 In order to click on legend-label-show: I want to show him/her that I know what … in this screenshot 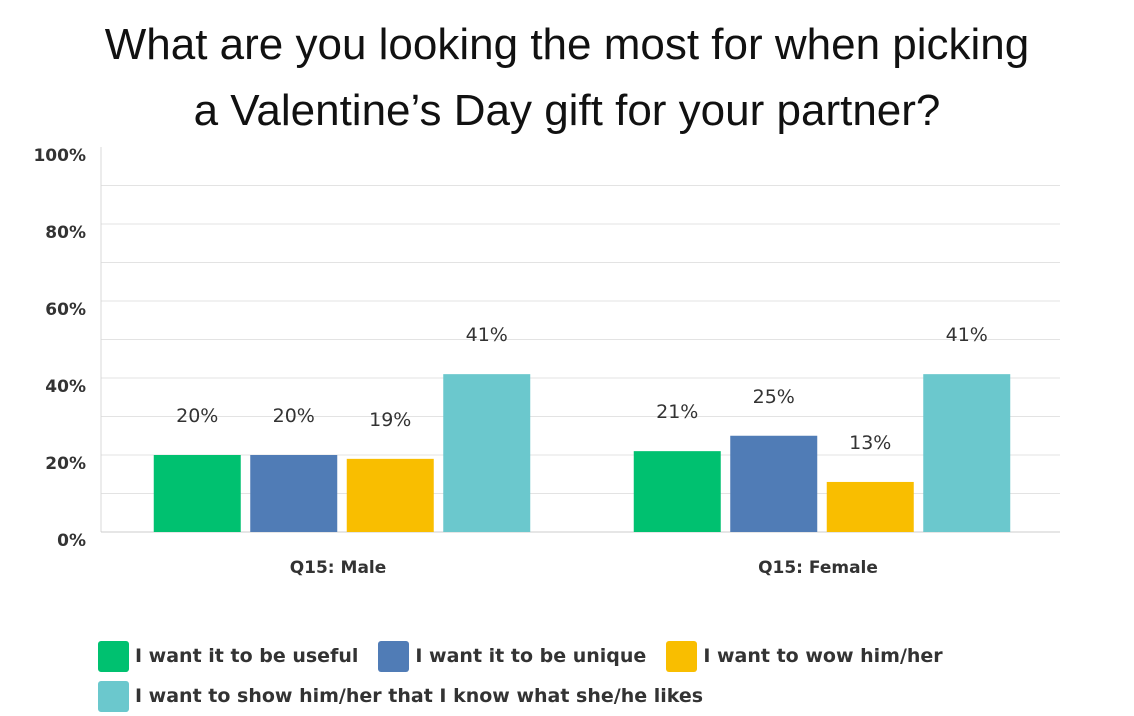, I will do `click(419, 696)`.